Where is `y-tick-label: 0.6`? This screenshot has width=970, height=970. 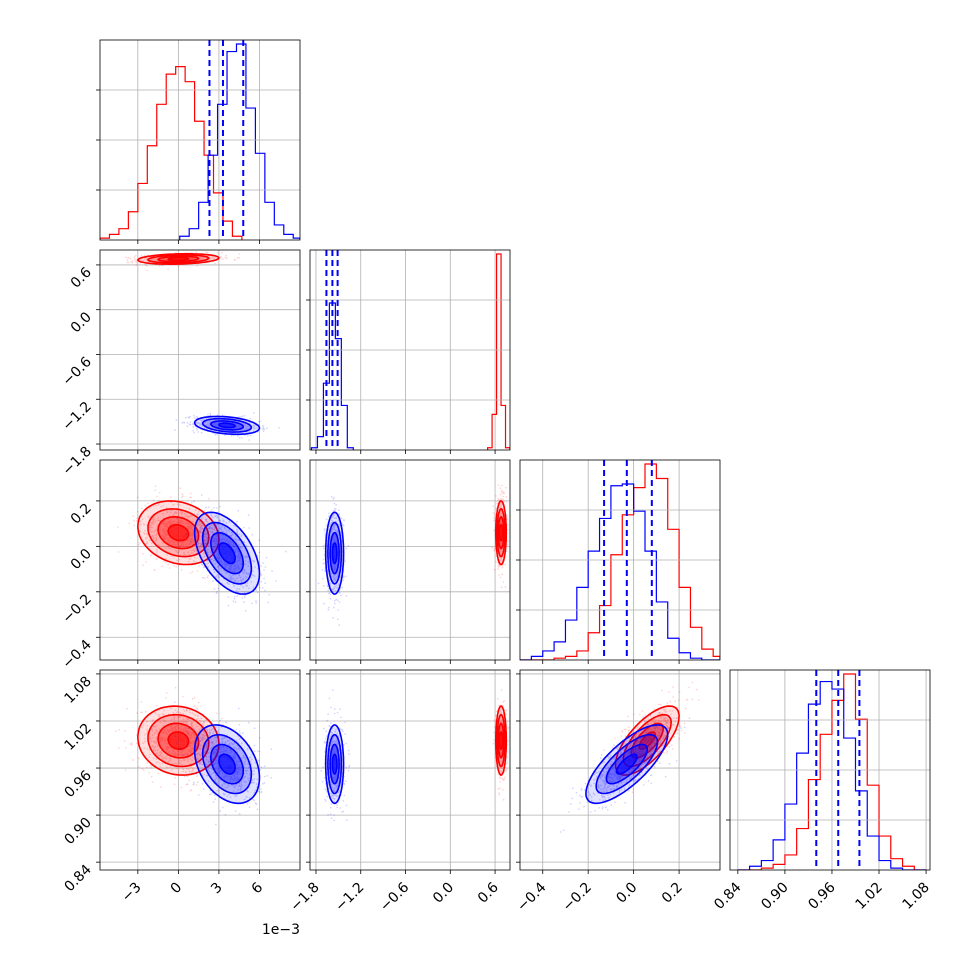
y-tick-label: 0.6 is located at coordinates (81, 277).